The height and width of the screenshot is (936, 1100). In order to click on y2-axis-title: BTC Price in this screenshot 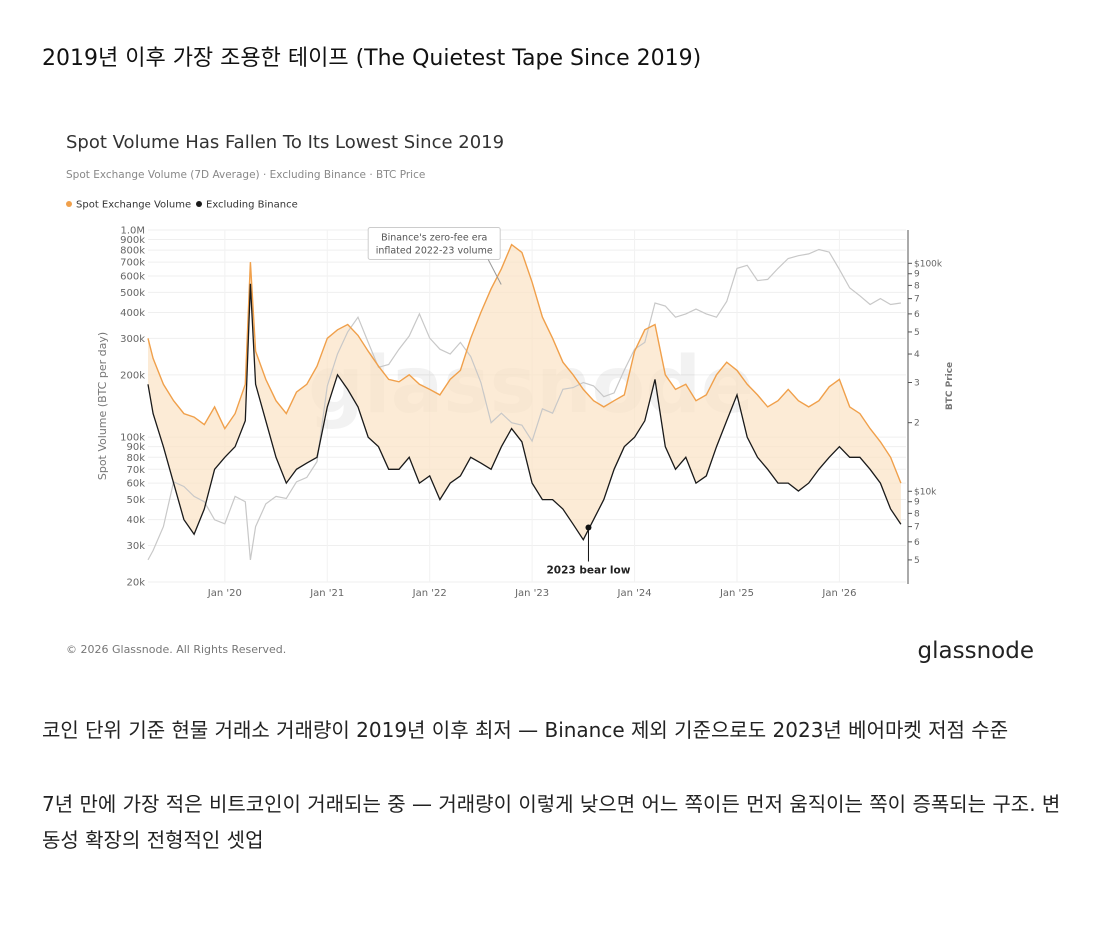, I will do `click(950, 386)`.